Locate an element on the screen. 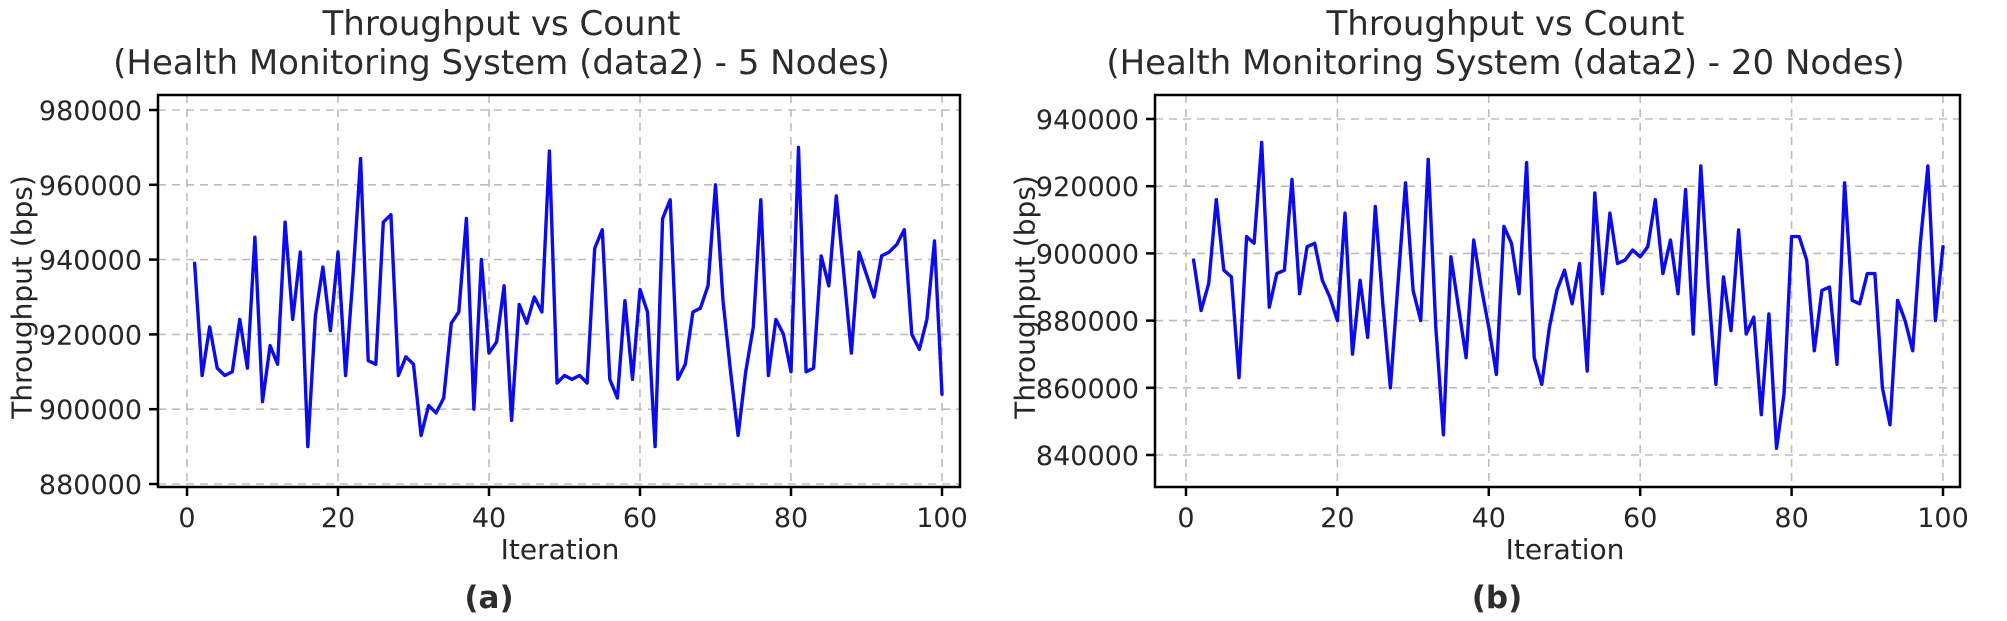 The width and height of the screenshot is (2007, 621). subplot-caption-b: (b) is located at coordinates (1497, 598).